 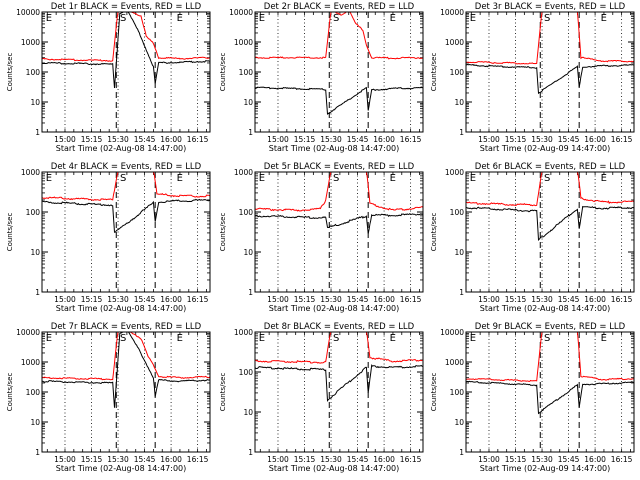 I want to click on panel-title: Det 7r BLACK = Events, RED = LLD, so click(x=126, y=327).